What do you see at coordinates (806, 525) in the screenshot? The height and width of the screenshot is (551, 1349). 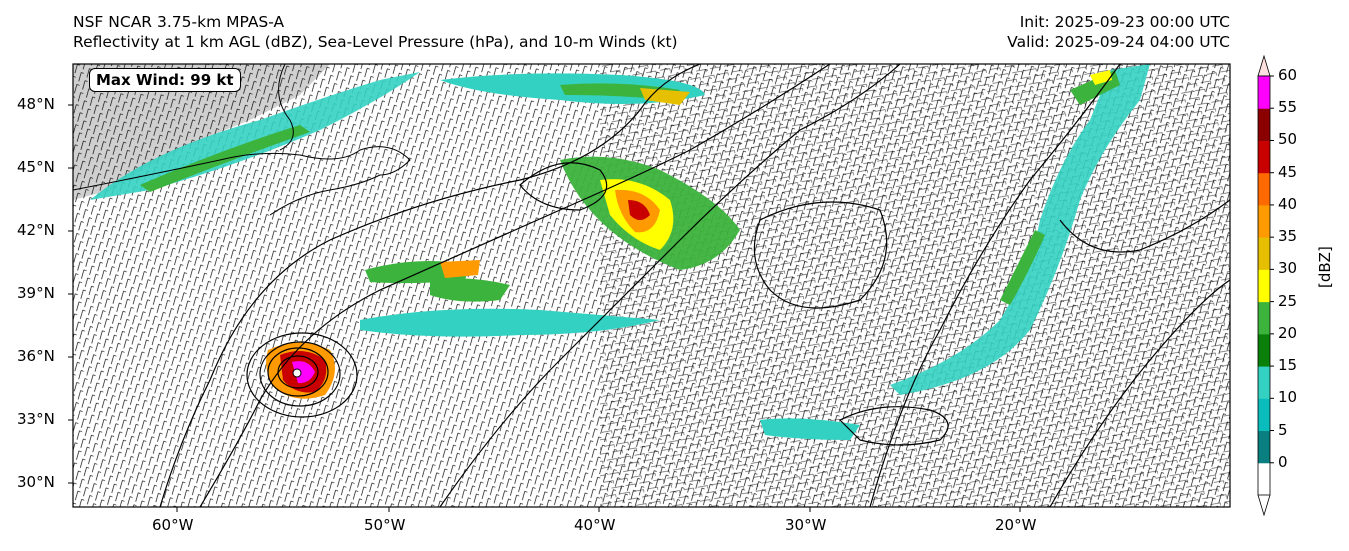 I see `lon-label: 30°W` at bounding box center [806, 525].